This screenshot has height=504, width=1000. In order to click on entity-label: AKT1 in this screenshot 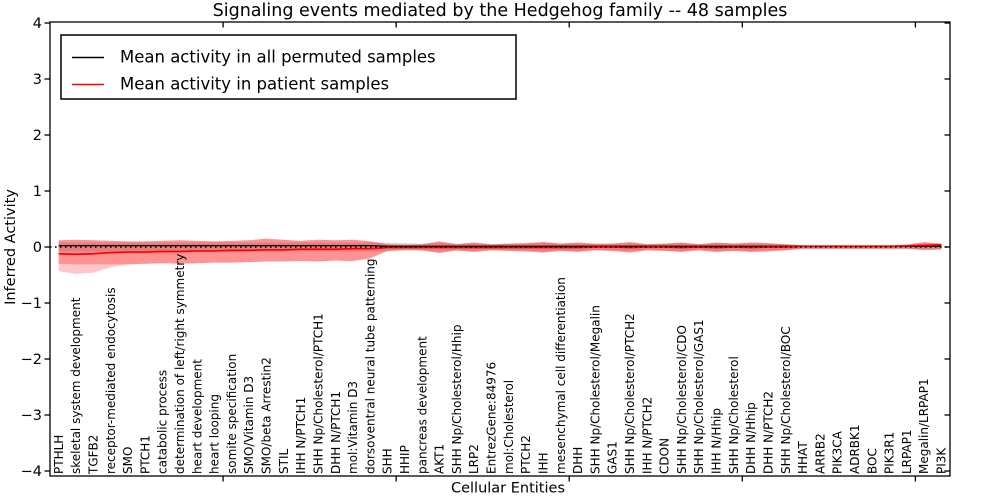, I will do `click(440, 459)`.